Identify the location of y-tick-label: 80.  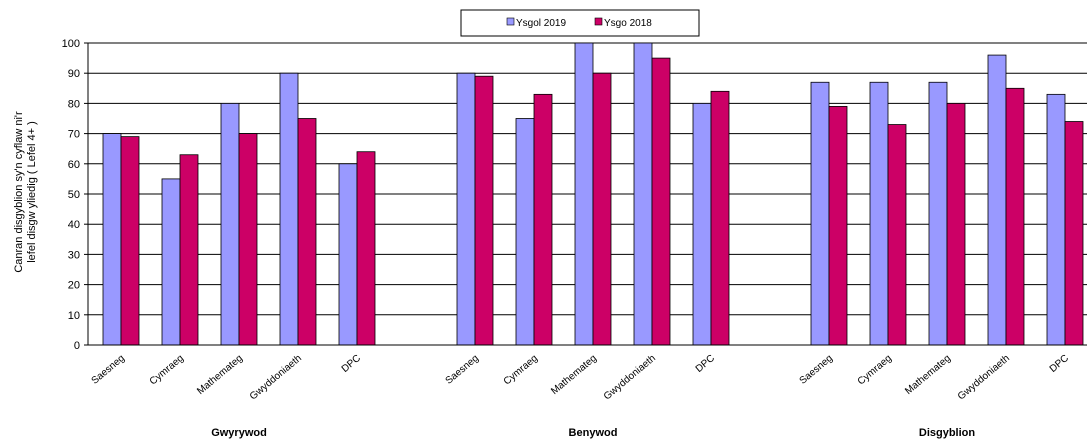
(74, 104).